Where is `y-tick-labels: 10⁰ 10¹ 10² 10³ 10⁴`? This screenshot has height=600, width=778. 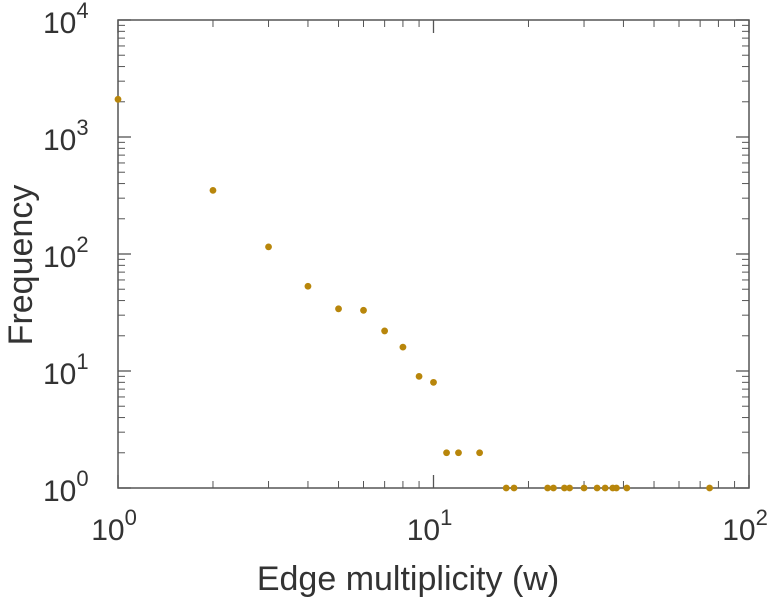
y-tick-labels: 10⁰ 10¹ 10² 10³ 10⁴ is located at coordinates (66, 254).